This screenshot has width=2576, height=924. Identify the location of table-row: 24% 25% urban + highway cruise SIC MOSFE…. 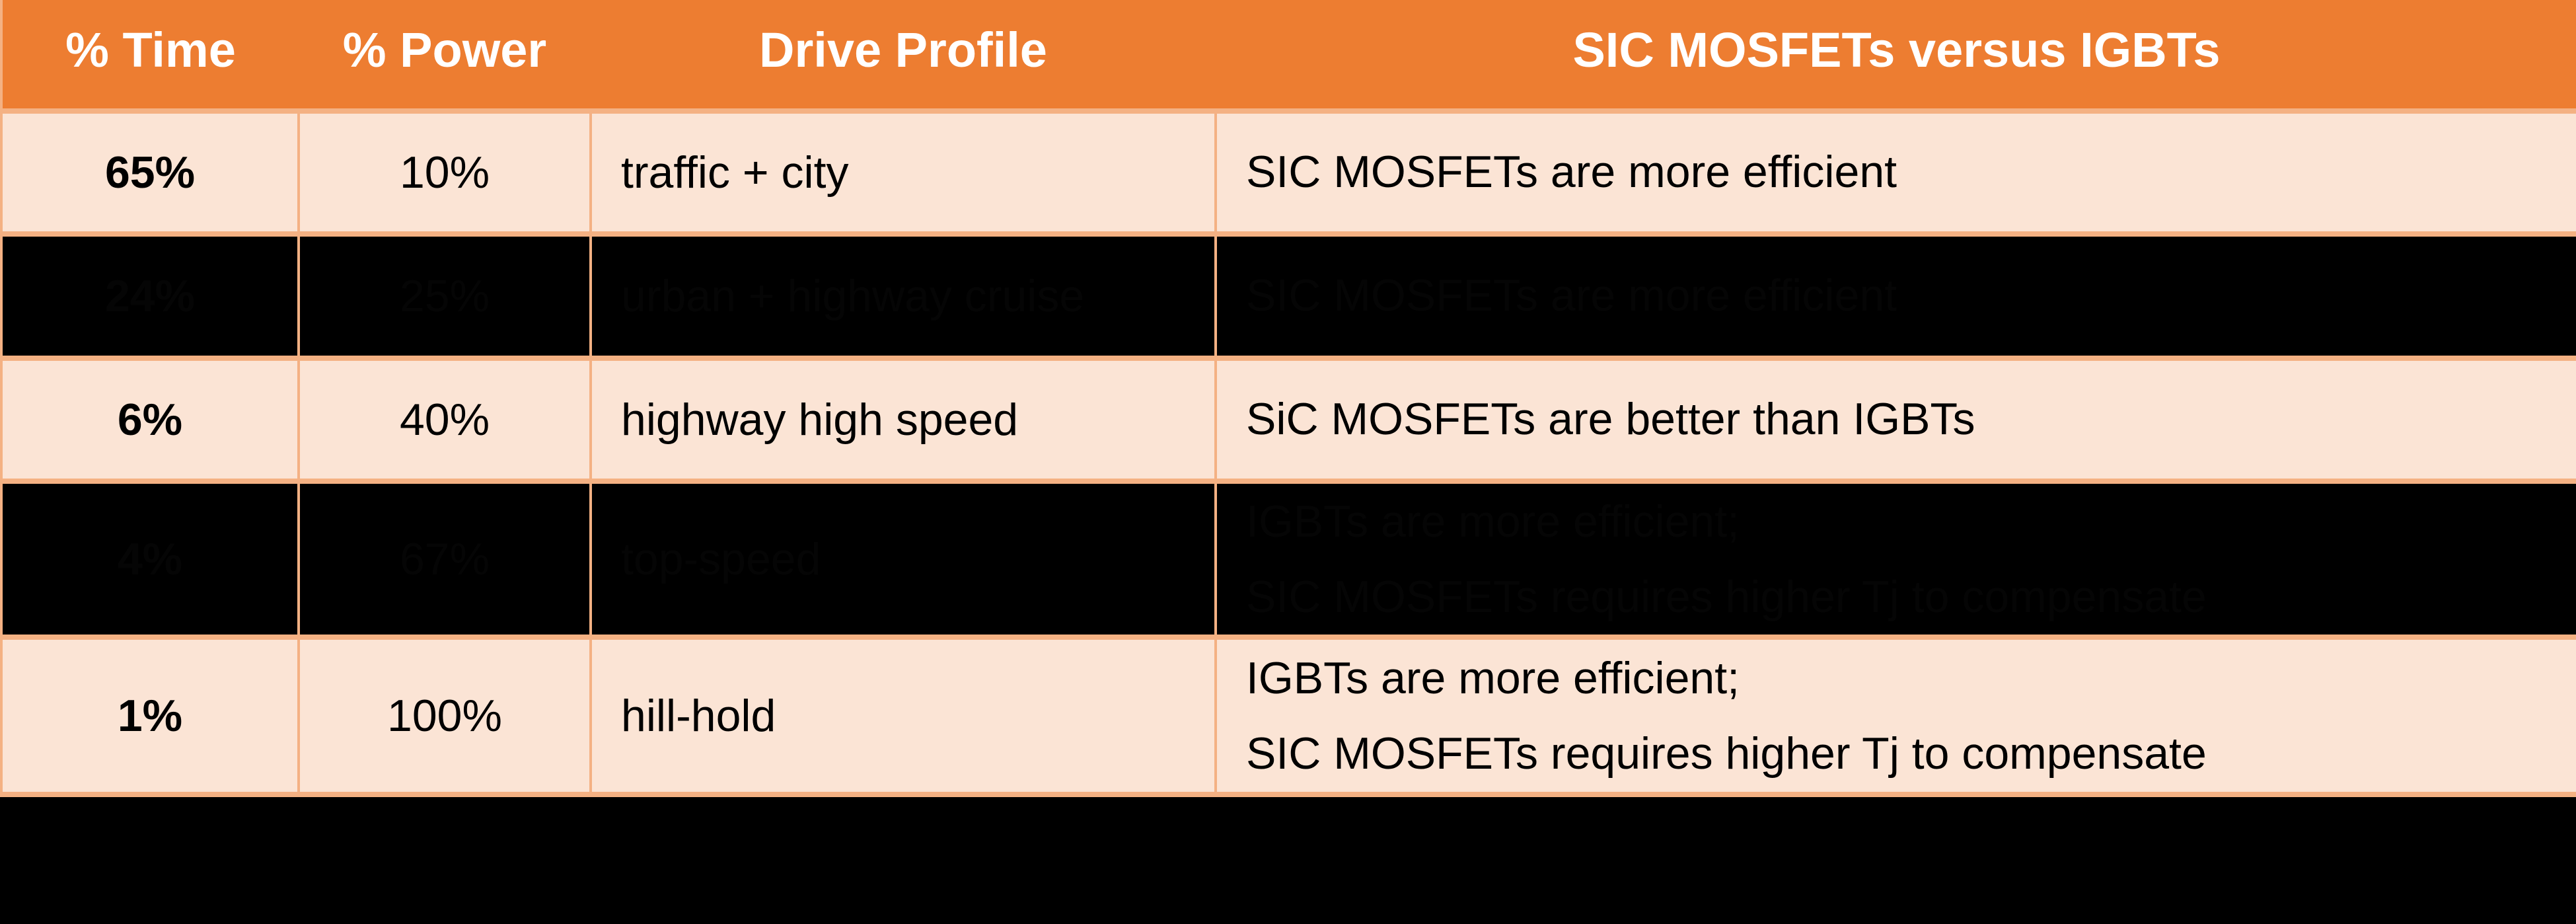
(1288, 296).